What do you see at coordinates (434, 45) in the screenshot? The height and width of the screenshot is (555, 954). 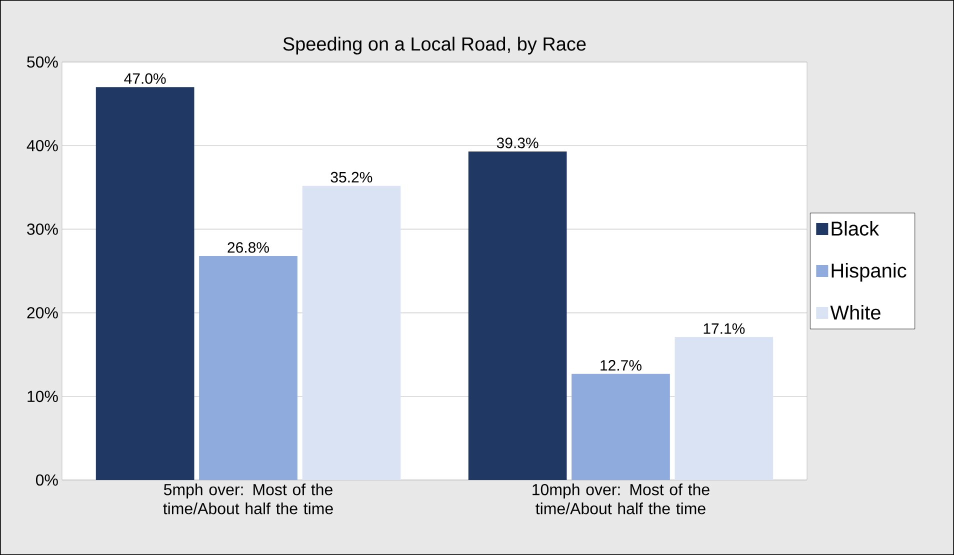 I see `chart-title: Speeding on a Local Road, by Race` at bounding box center [434, 45].